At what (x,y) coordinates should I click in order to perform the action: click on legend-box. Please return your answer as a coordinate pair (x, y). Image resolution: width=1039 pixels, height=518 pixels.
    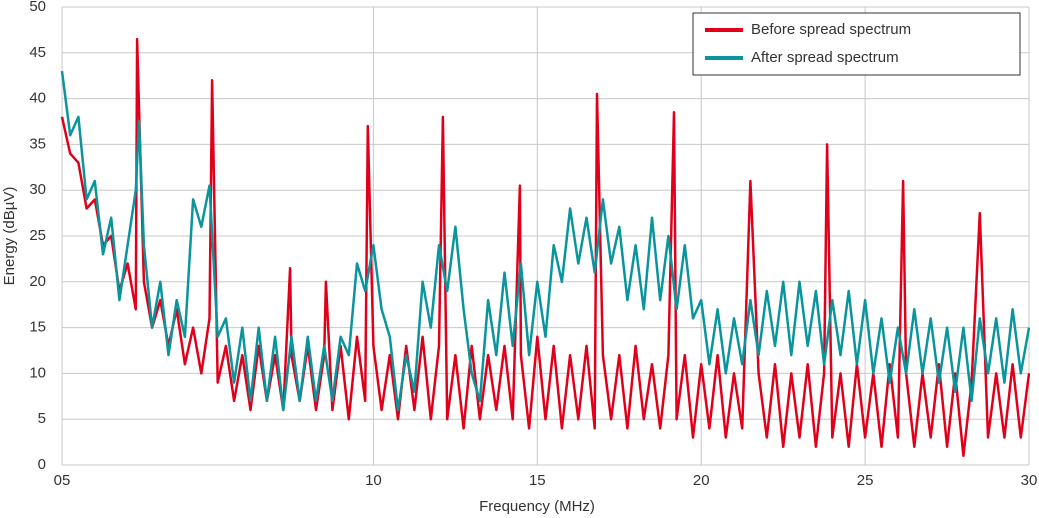
    Looking at the image, I should click on (856, 44).